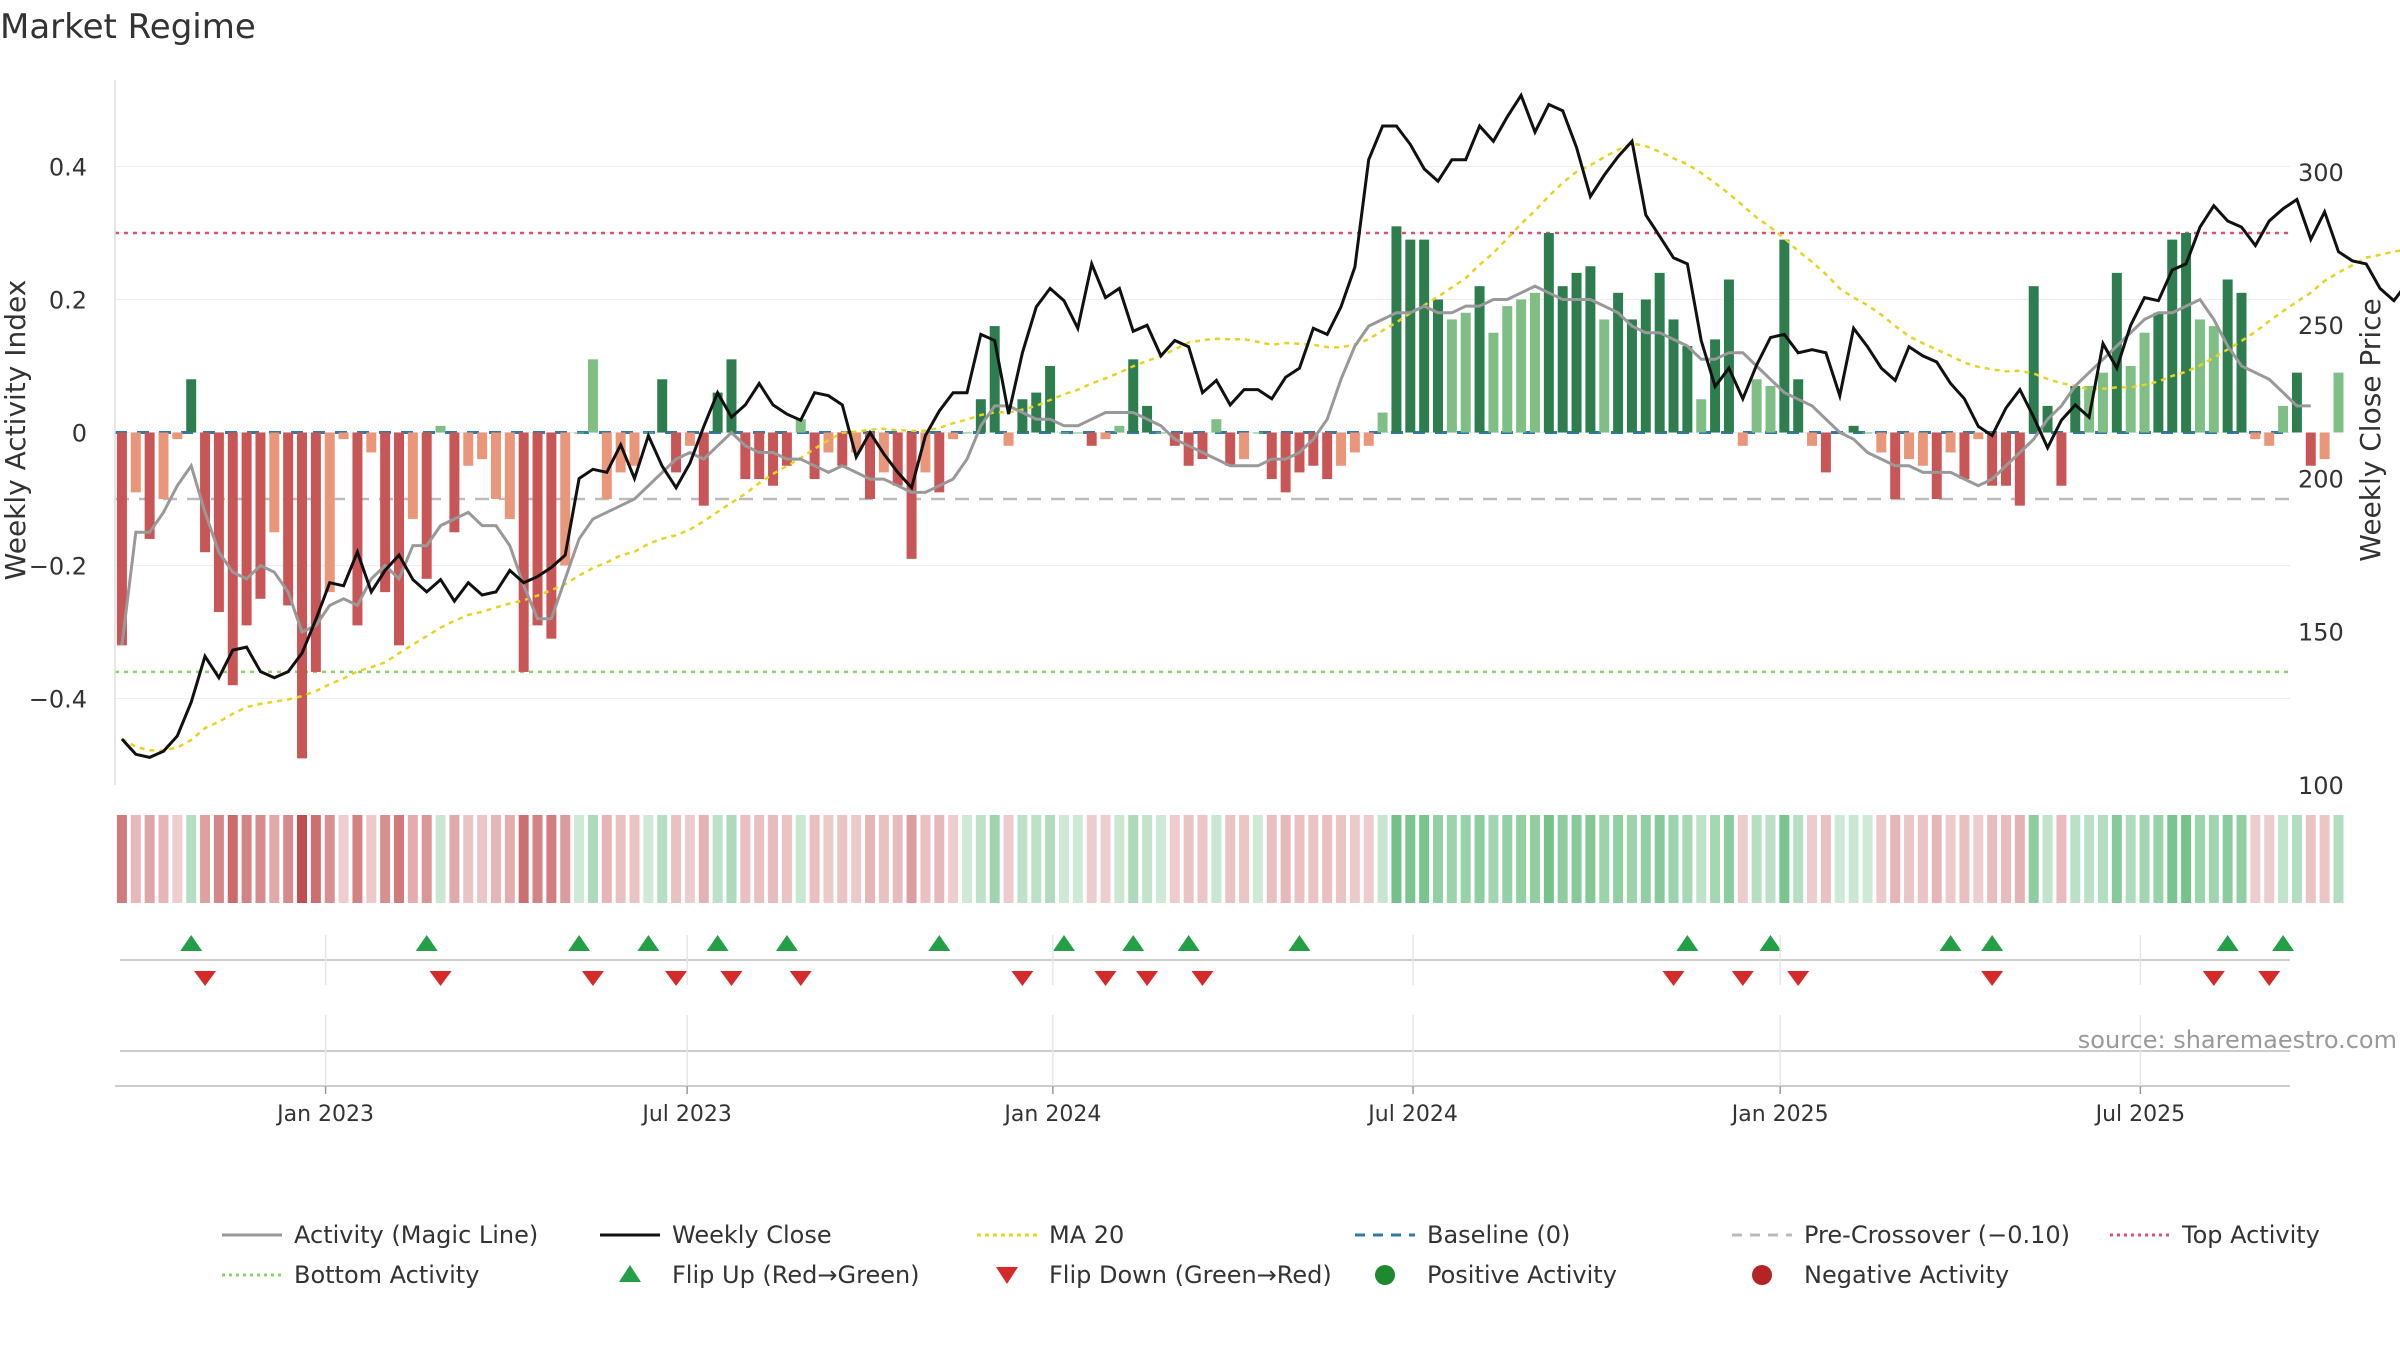 The width and height of the screenshot is (2400, 1350). What do you see at coordinates (1230, 859) in the screenshot?
I see `regime-heat-strip` at bounding box center [1230, 859].